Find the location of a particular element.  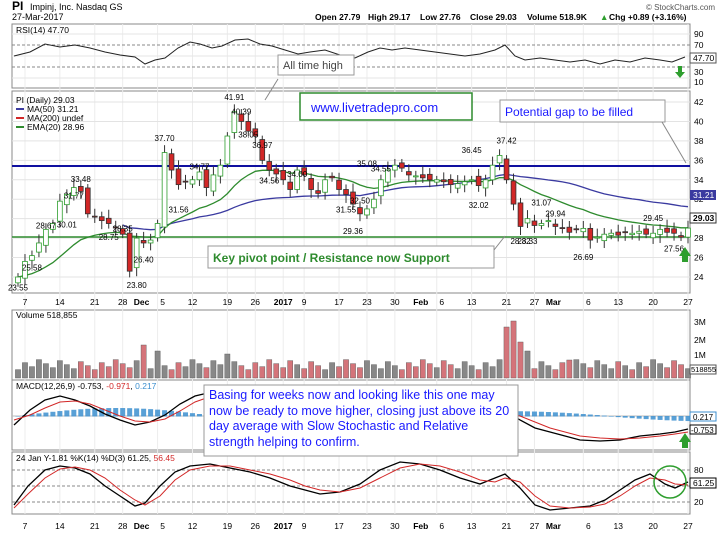

ma50-value: 31.21 is located at coordinates (704, 195).